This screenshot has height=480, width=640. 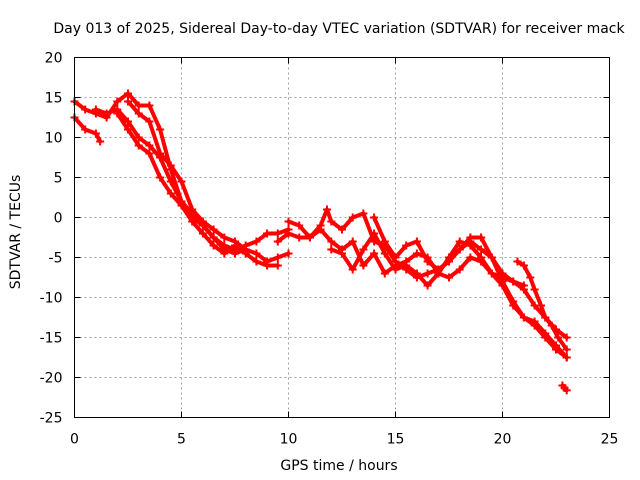 I want to click on y-tick-label: 20, so click(x=54, y=59).